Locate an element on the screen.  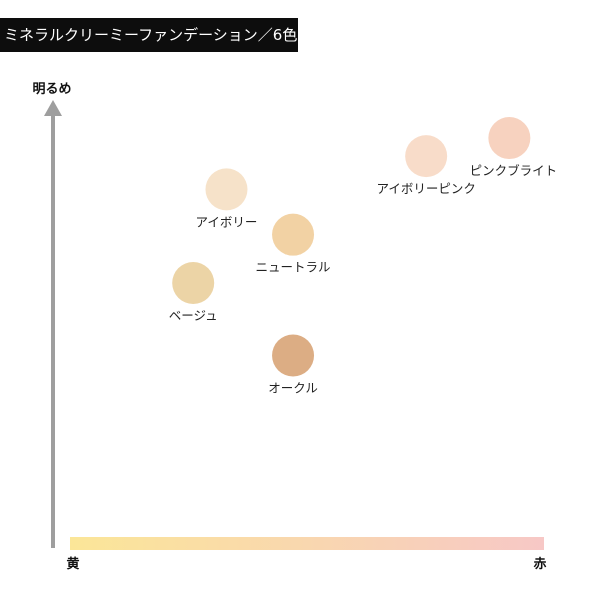
swatch-label: ベージュ is located at coordinates (193, 315).